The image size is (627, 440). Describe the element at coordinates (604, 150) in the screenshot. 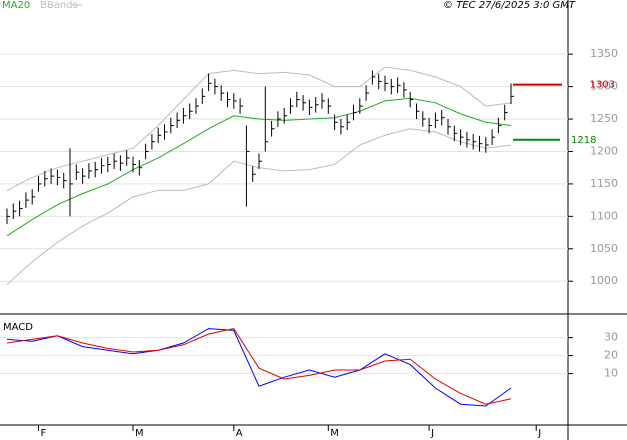

I see `y-tick-label: 1200` at that location.